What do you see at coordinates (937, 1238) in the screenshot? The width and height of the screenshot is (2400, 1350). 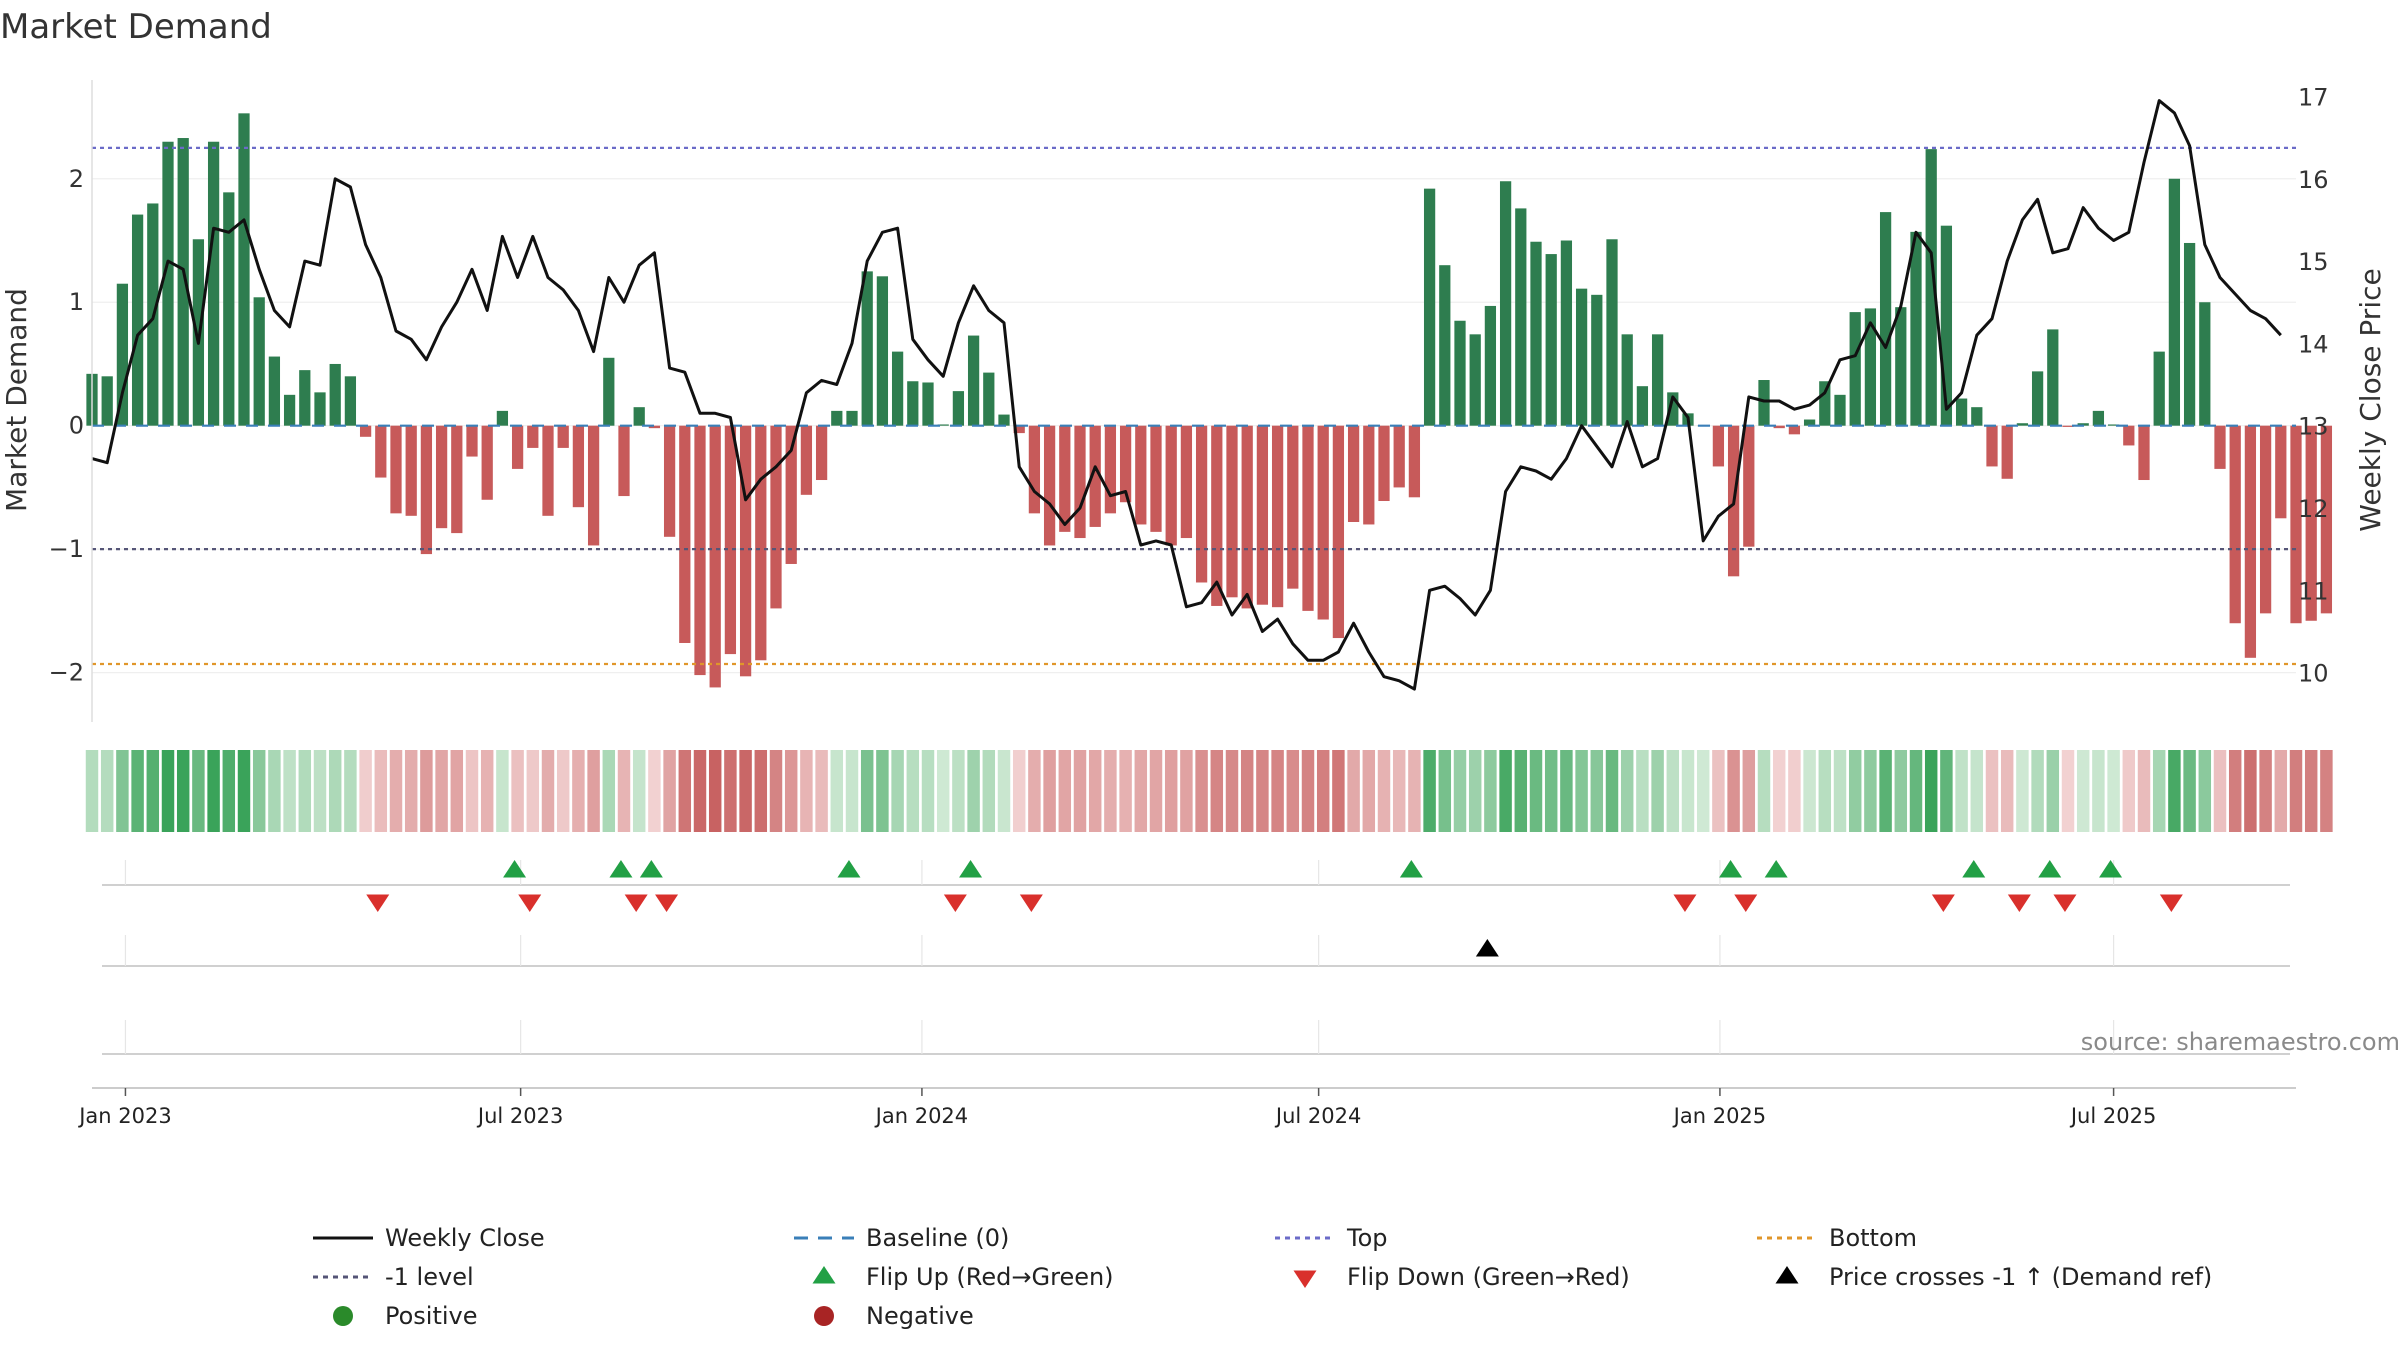 I see `legend-label: Baseline (0)` at bounding box center [937, 1238].